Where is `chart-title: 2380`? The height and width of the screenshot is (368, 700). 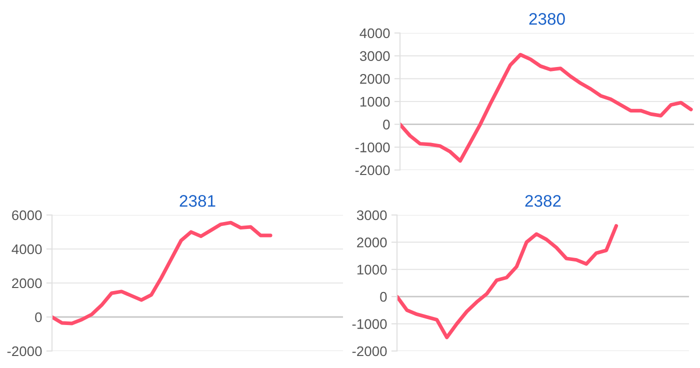
chart-title: 2380 is located at coordinates (547, 19).